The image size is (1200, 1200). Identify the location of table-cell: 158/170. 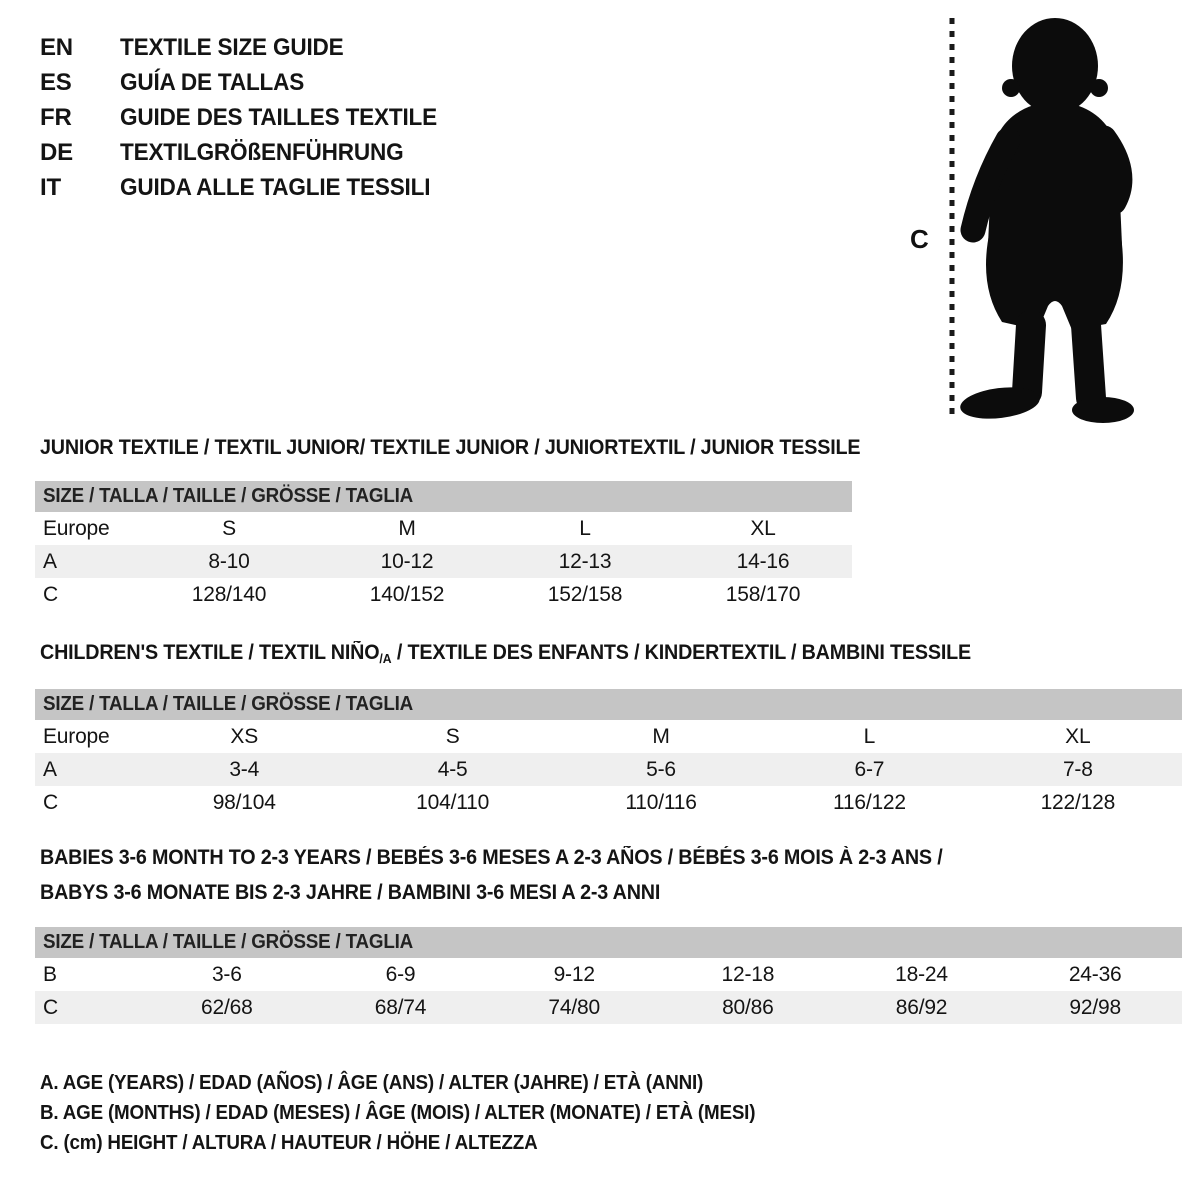
(763, 594).